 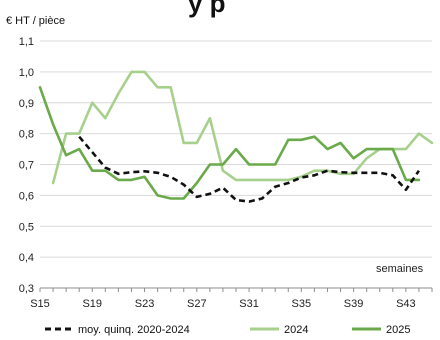 I want to click on x-tick-label: S39, so click(x=354, y=304).